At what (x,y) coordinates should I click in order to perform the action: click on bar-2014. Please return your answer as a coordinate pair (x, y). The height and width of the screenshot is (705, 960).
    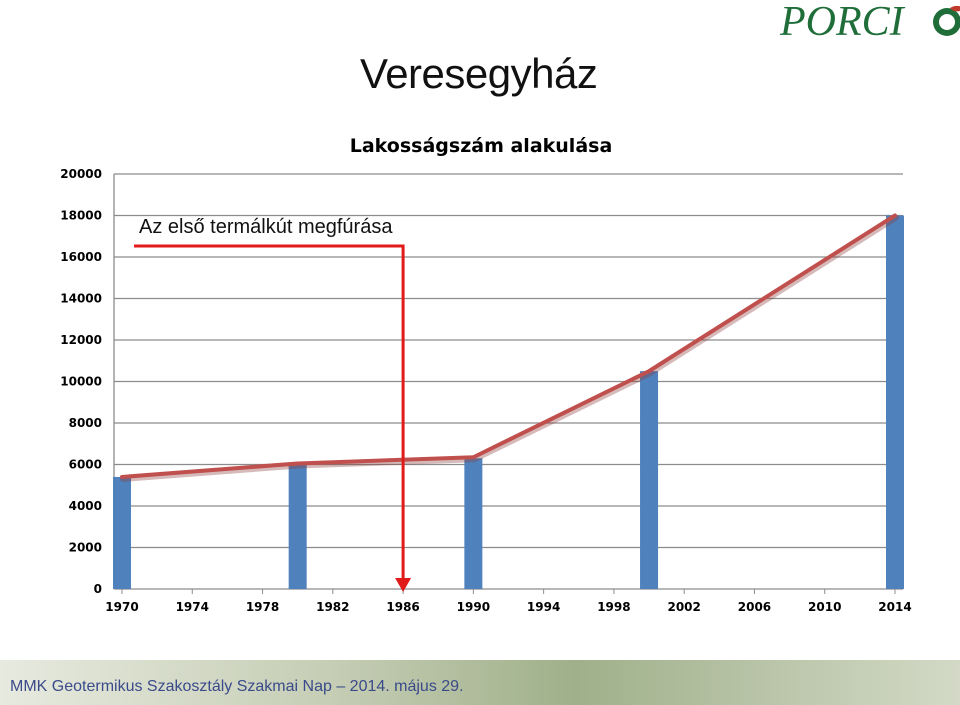
    Looking at the image, I should click on (895, 402).